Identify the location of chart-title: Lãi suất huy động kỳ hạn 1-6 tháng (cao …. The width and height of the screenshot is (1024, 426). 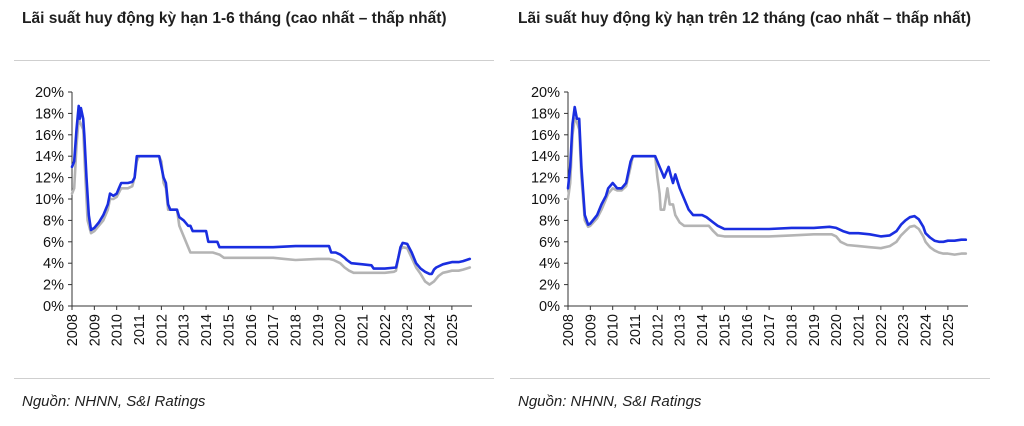
(234, 18).